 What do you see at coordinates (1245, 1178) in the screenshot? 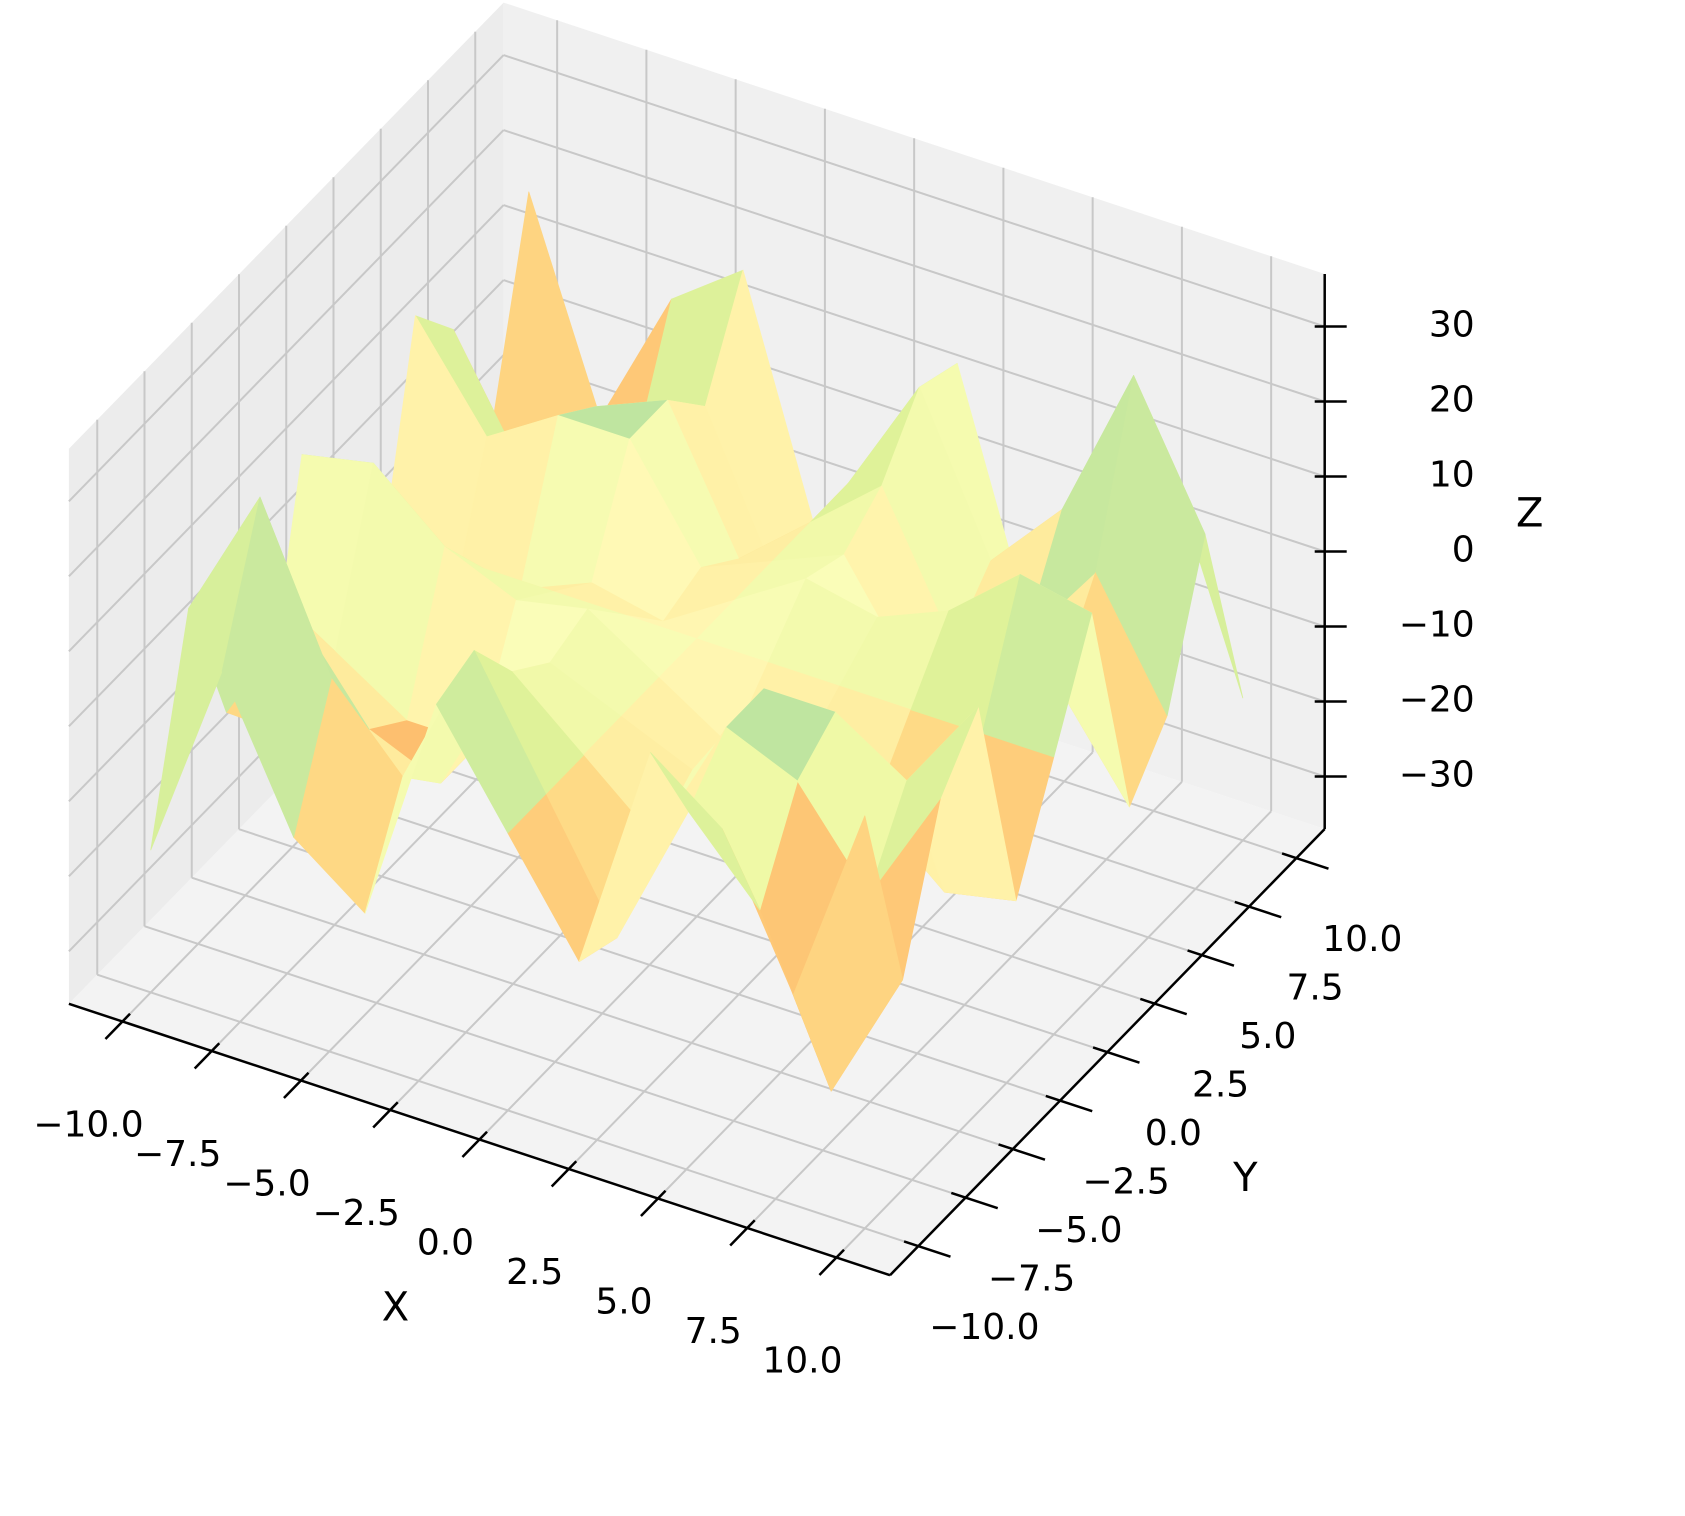
I see `y-axis-title: Y` at bounding box center [1245, 1178].